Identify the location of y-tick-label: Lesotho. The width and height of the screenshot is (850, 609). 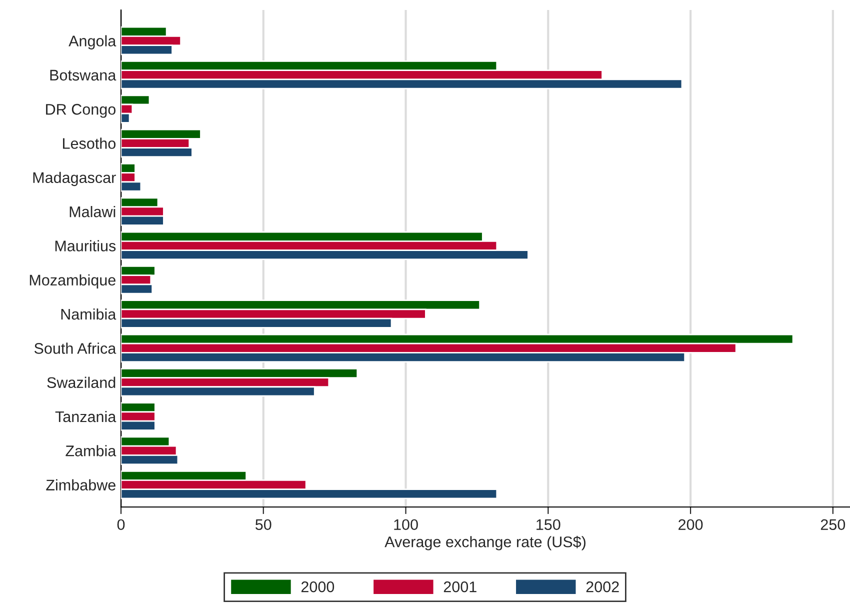
(89, 143).